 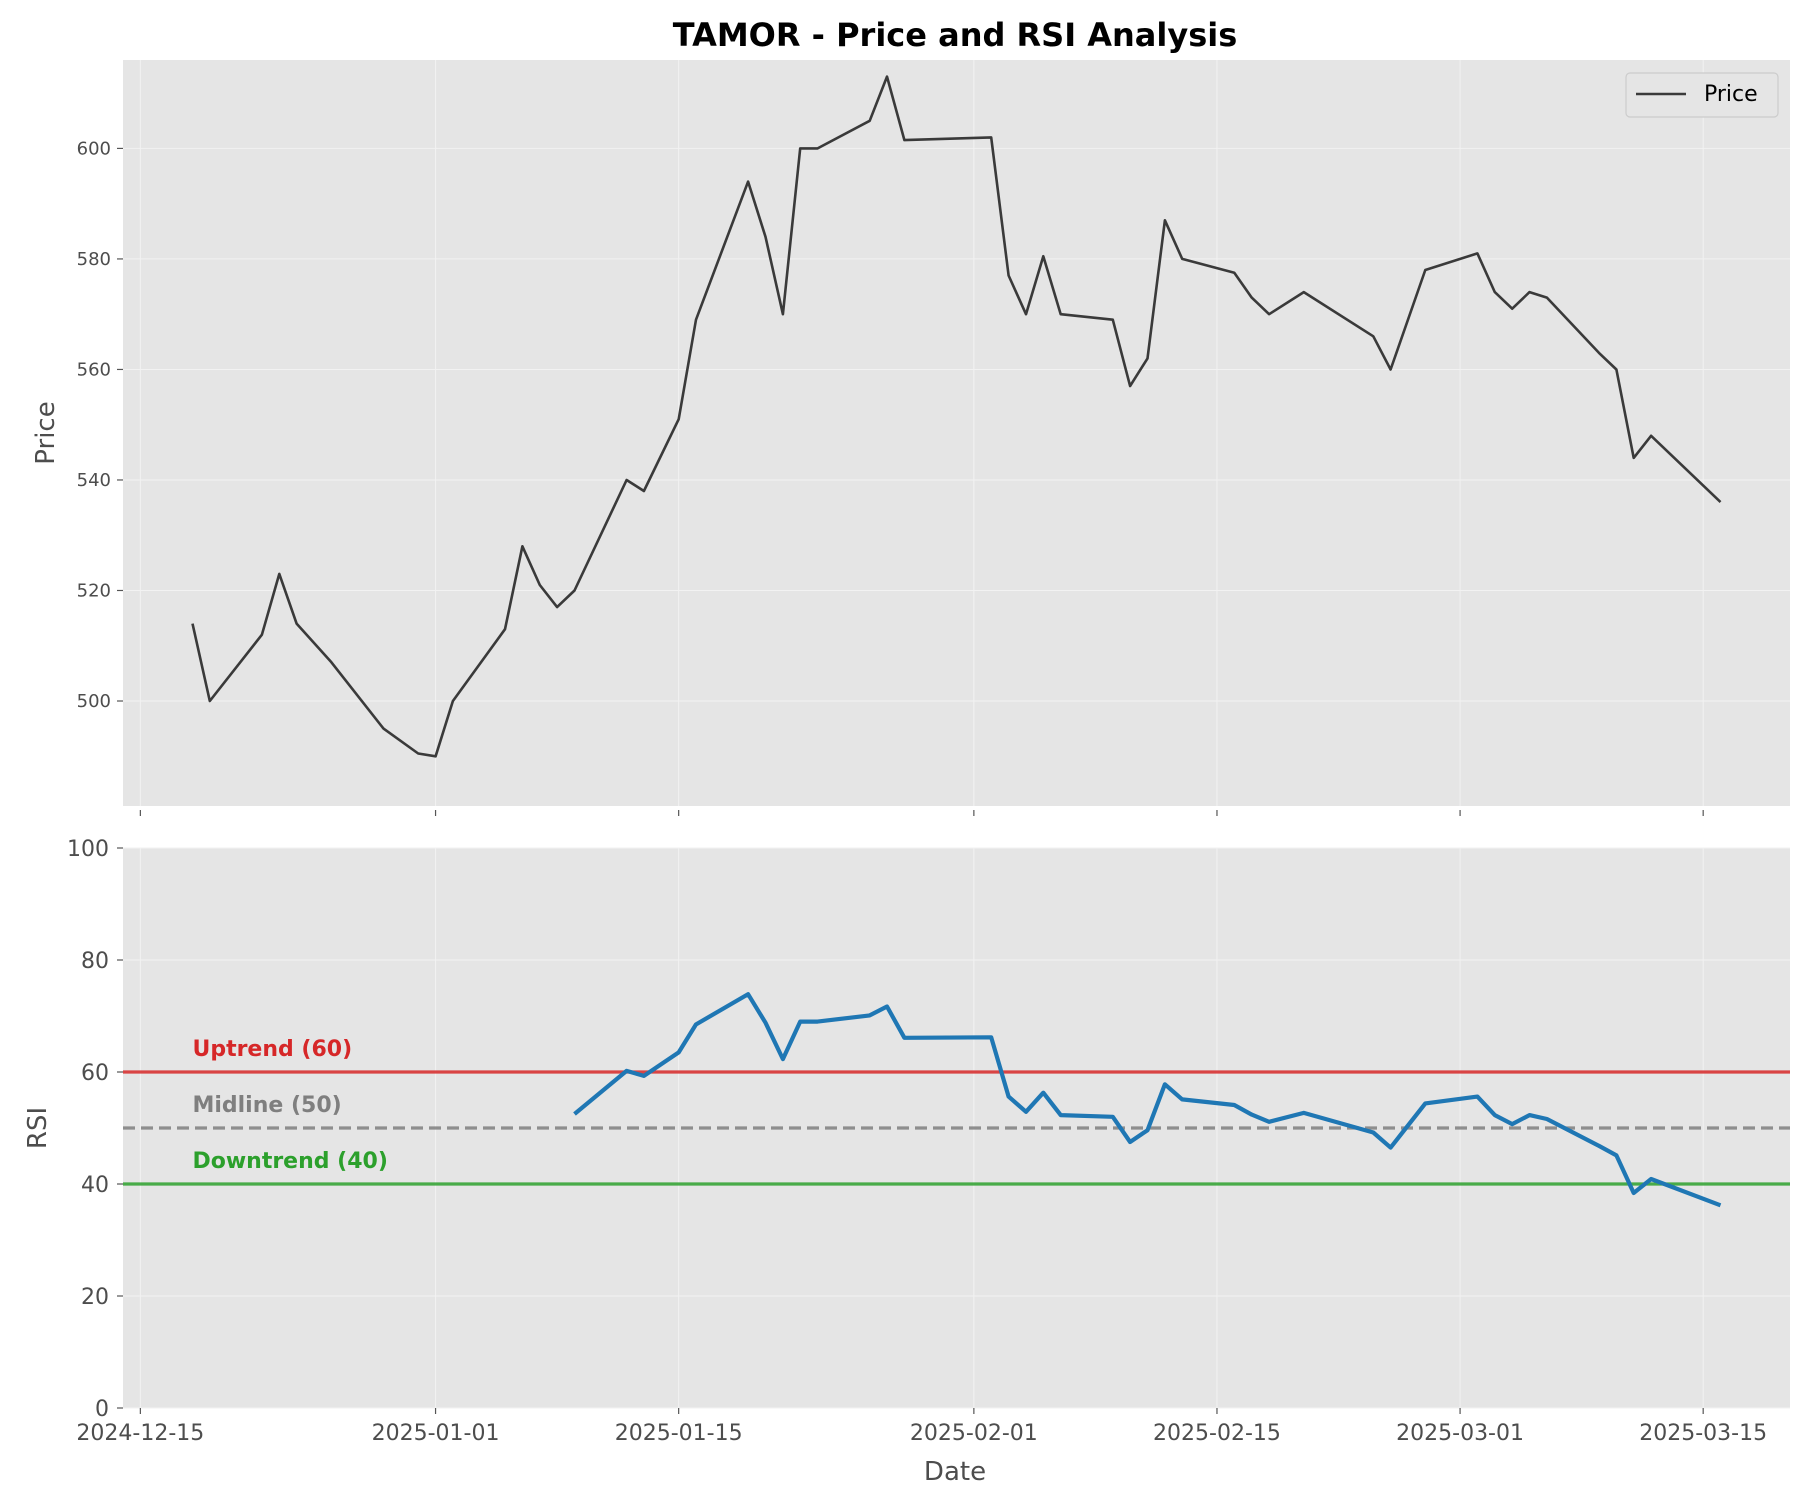 I want to click on rsi-y-tick-label-4: 80, so click(x=95, y=961).